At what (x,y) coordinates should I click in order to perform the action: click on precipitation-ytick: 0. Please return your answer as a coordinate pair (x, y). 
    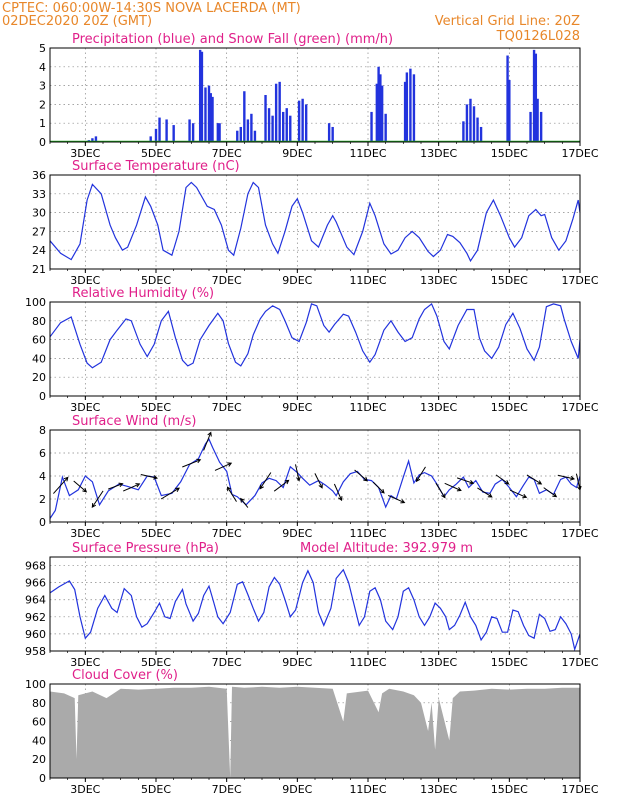
    Looking at the image, I should click on (42, 142).